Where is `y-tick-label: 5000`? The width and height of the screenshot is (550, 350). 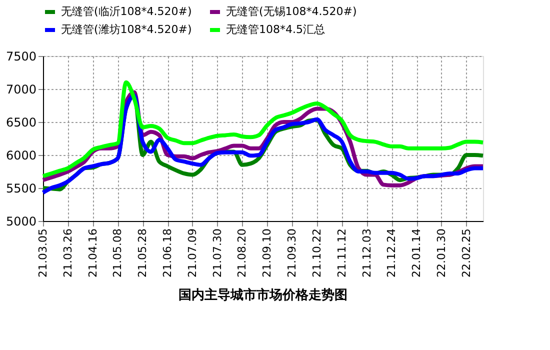
y-tick-label: 5000 is located at coordinates (21, 221).